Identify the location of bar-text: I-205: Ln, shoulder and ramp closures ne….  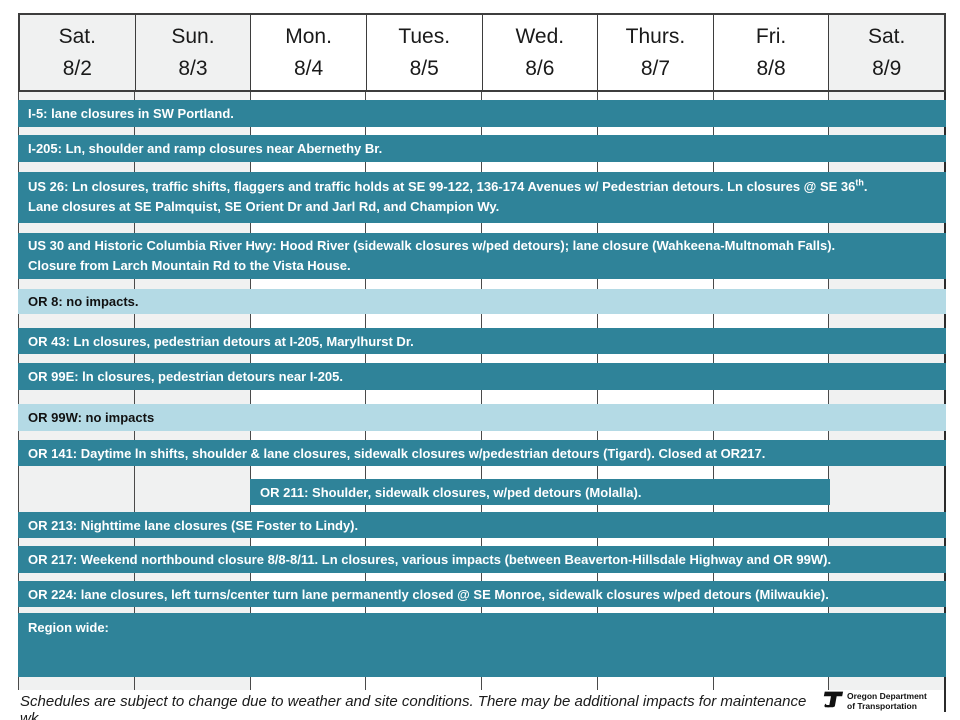
(205, 148).